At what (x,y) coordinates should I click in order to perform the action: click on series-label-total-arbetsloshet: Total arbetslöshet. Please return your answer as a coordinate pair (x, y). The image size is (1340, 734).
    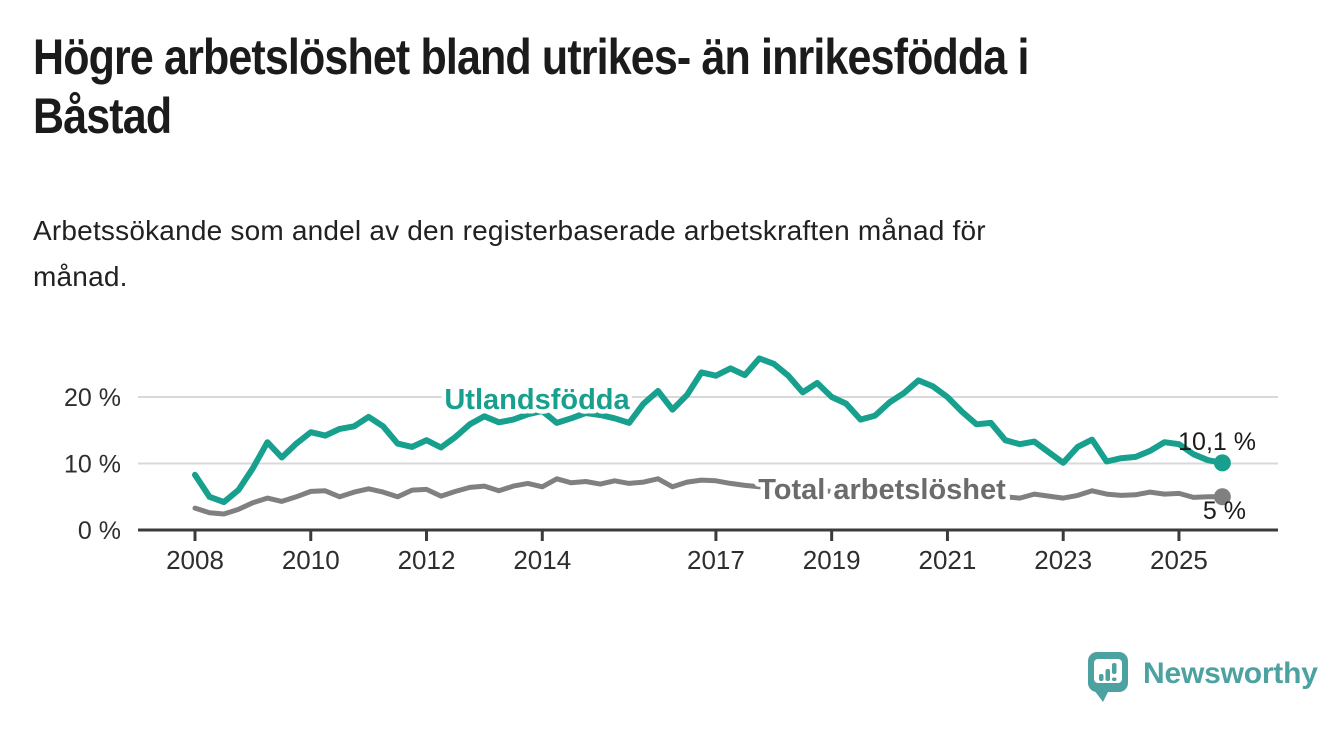
    Looking at the image, I should click on (882, 490).